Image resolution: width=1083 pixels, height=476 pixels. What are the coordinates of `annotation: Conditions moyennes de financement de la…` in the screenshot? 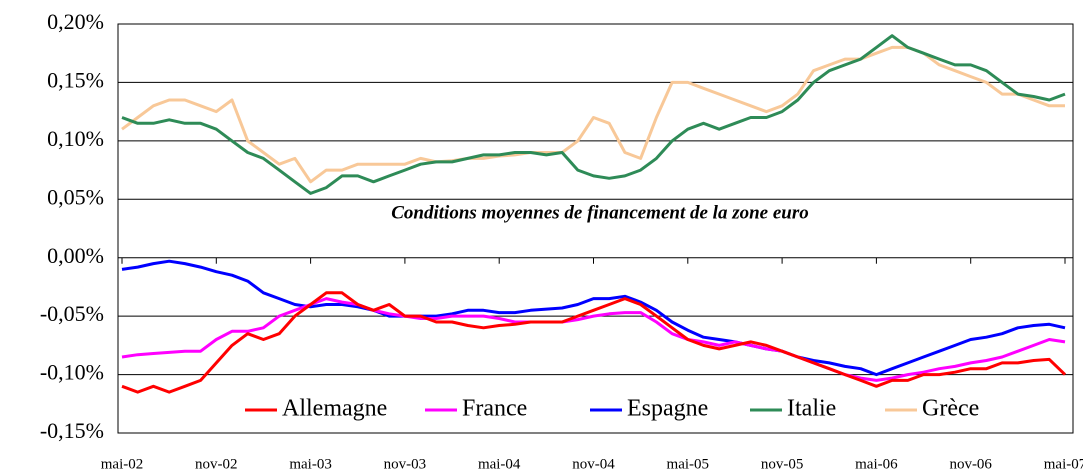 It's located at (600, 212).